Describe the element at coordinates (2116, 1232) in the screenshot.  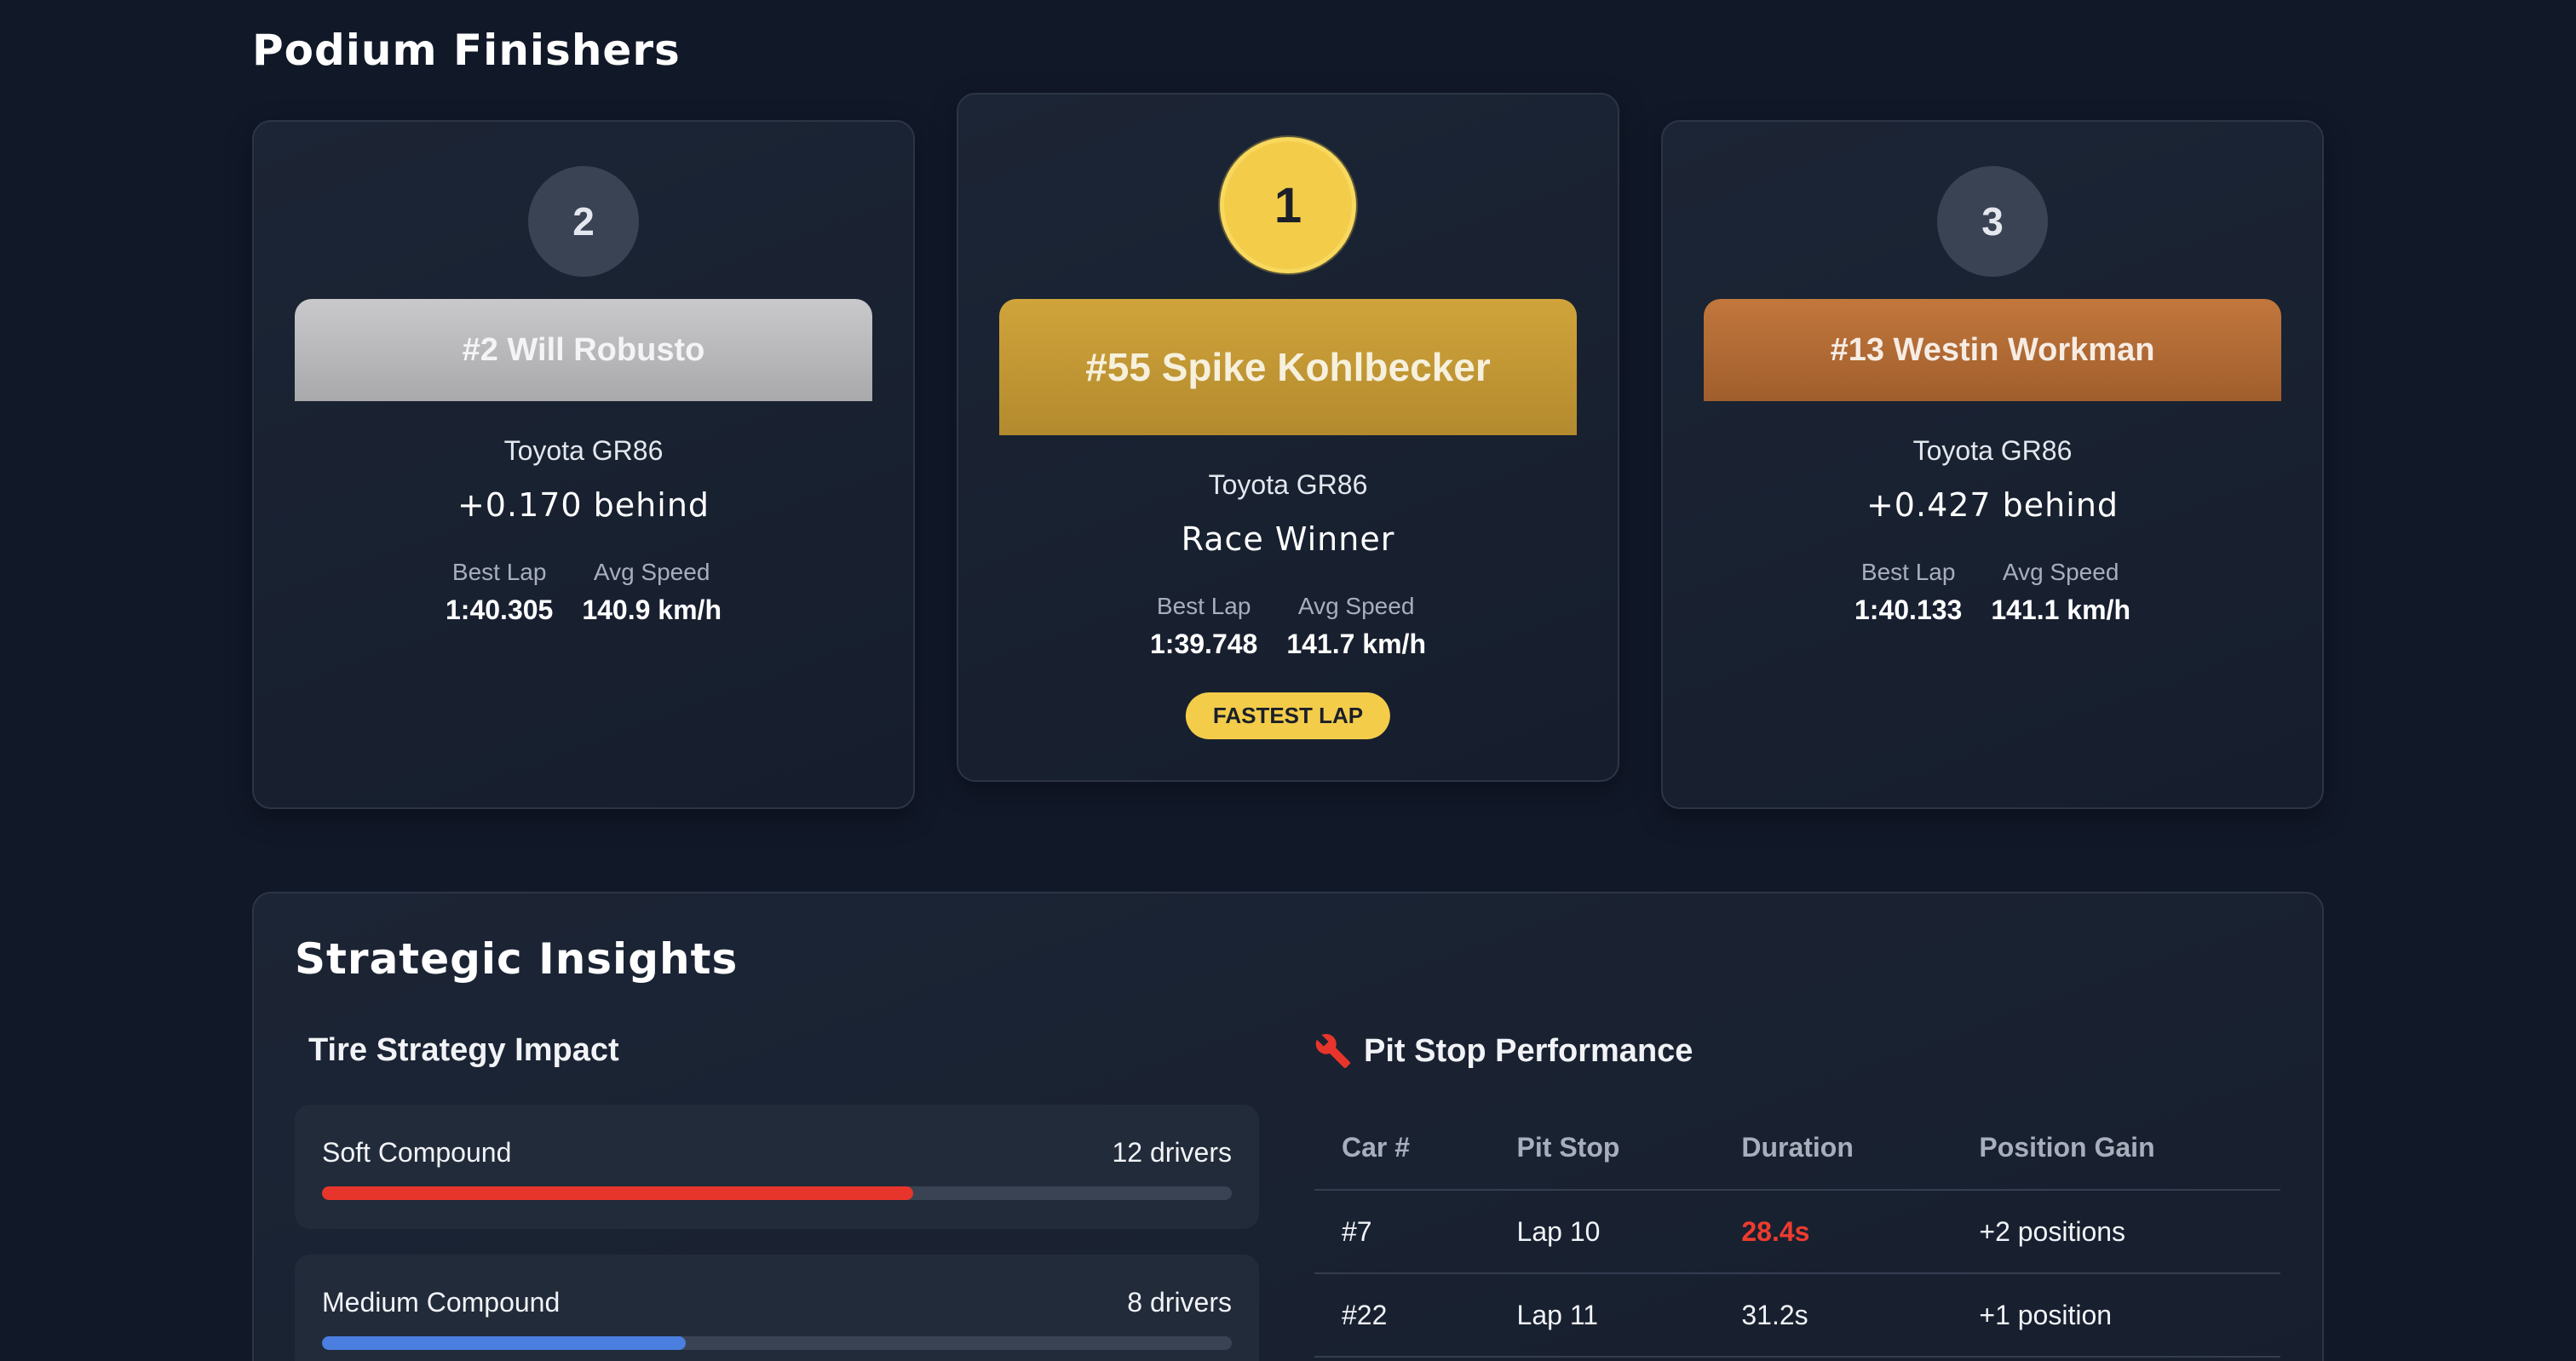
I see `cell-position-gain: +2 positions` at that location.